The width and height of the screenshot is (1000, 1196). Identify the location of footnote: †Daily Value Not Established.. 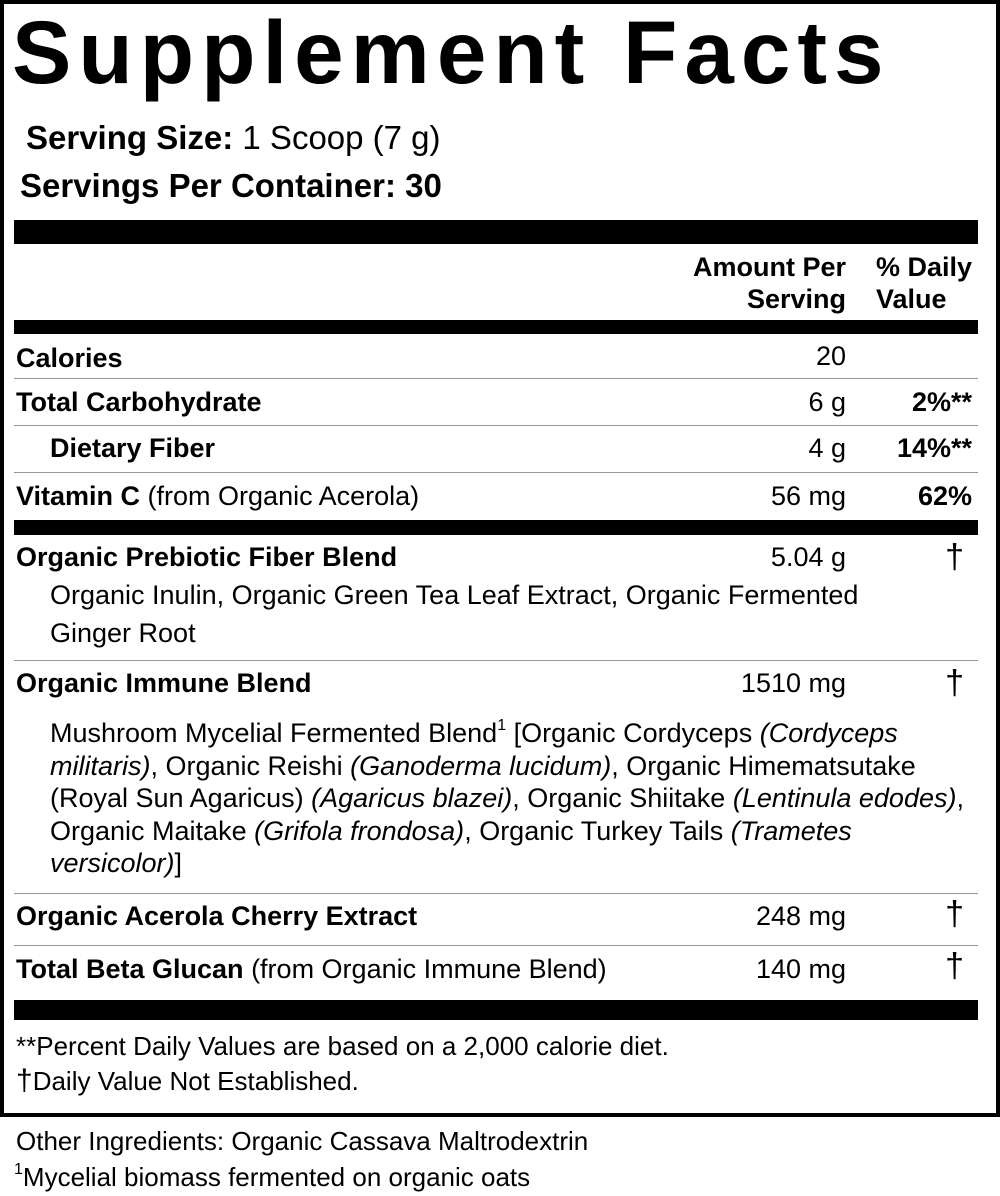
(187, 1081).